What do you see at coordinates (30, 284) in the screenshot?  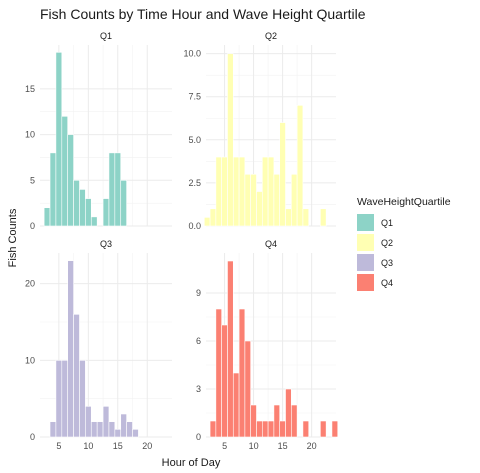 I see `y-tick-label: 20` at bounding box center [30, 284].